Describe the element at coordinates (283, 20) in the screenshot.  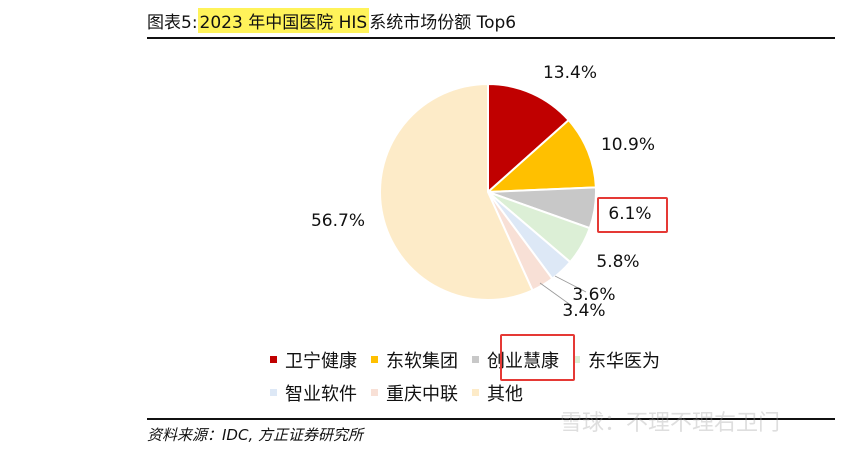
I see `title-highlight: 2023 年中国医院 HIS` at that location.